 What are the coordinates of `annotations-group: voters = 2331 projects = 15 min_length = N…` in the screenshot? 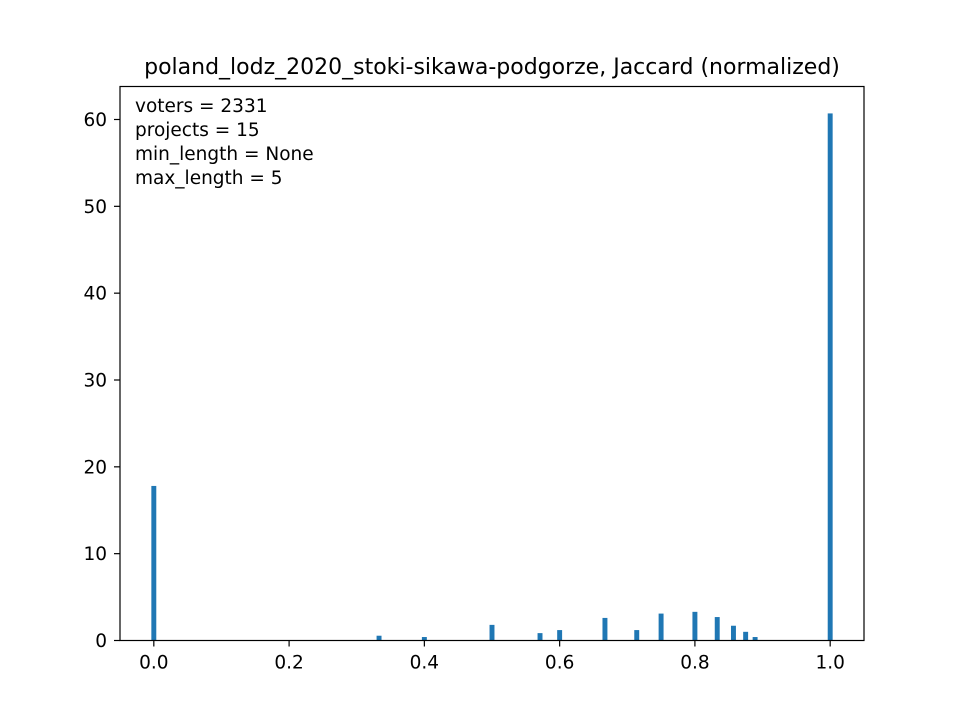 It's located at (224, 142).